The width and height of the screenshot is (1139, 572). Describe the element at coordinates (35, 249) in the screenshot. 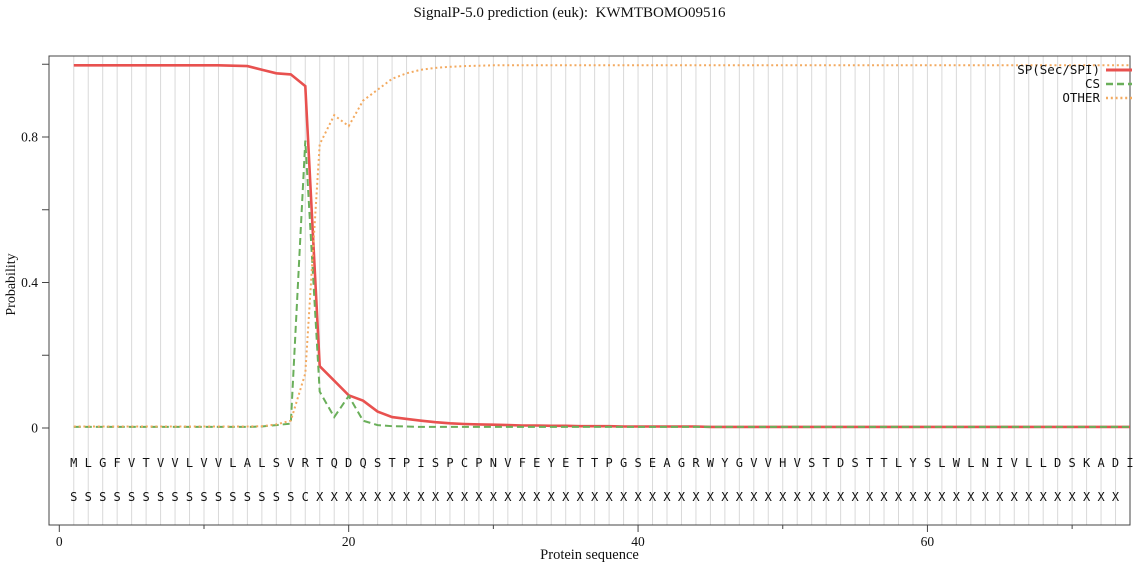

I see `y-axis: 0 0.4 0.8` at that location.